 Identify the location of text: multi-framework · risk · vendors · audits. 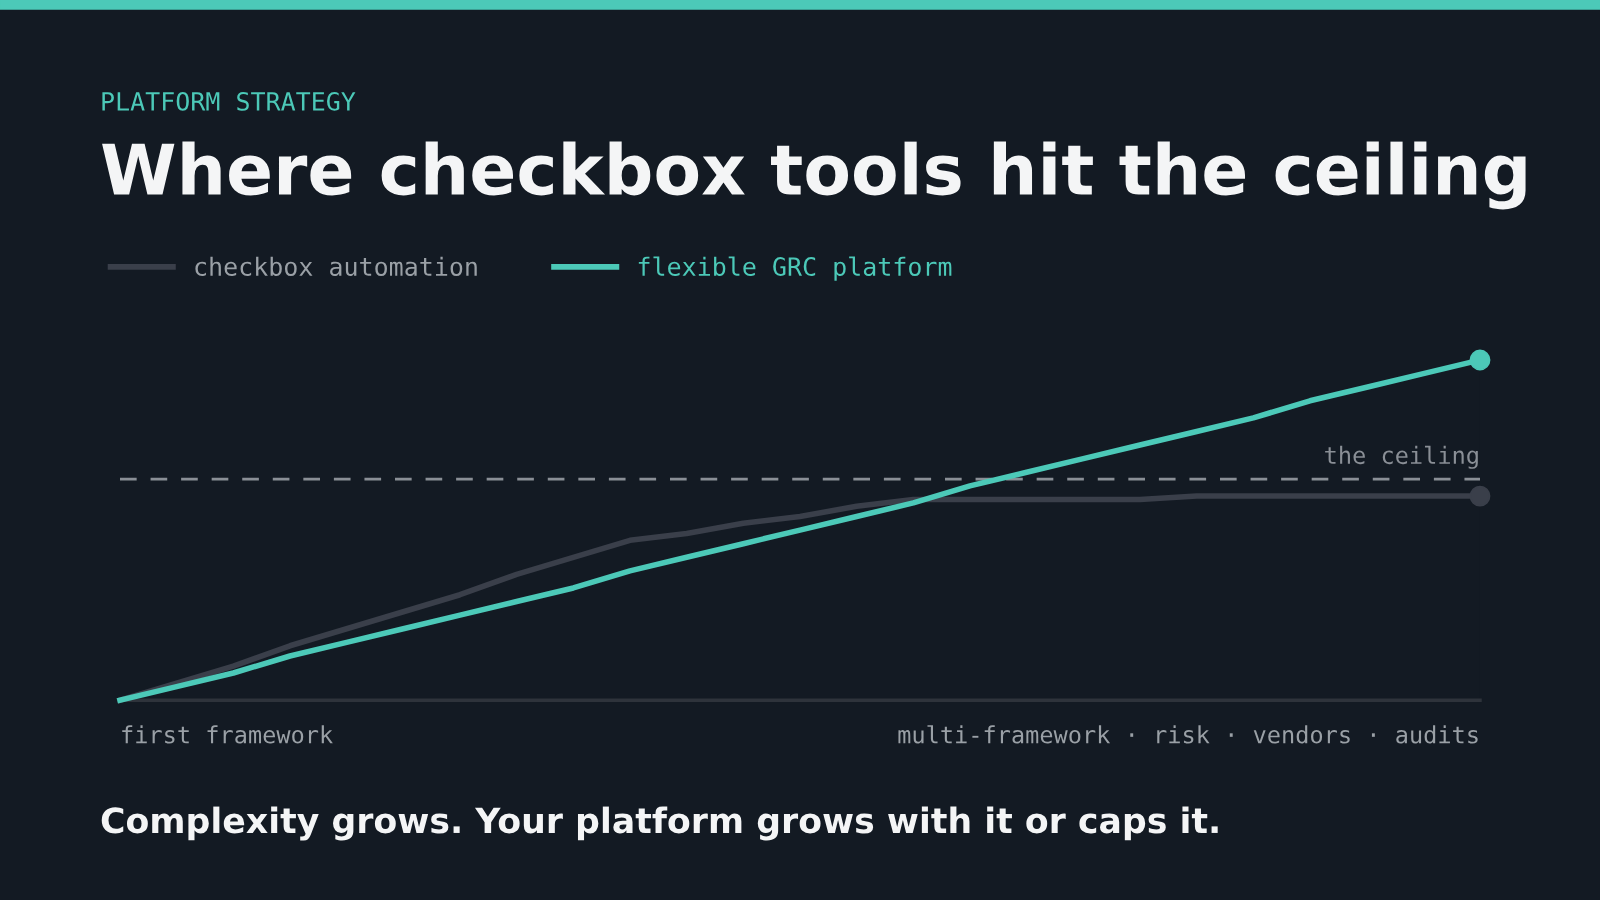
(1188, 734).